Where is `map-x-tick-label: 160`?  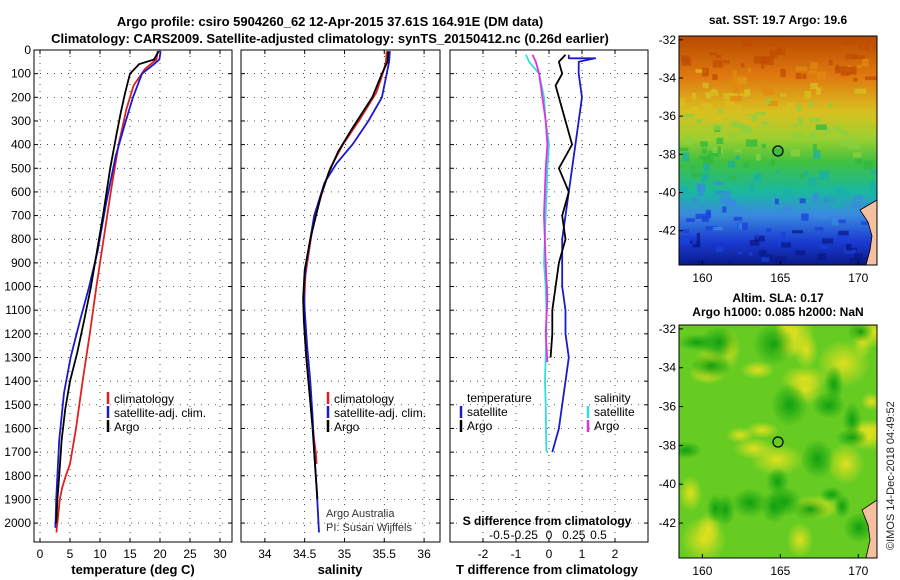
map-x-tick-label: 160 is located at coordinates (702, 278).